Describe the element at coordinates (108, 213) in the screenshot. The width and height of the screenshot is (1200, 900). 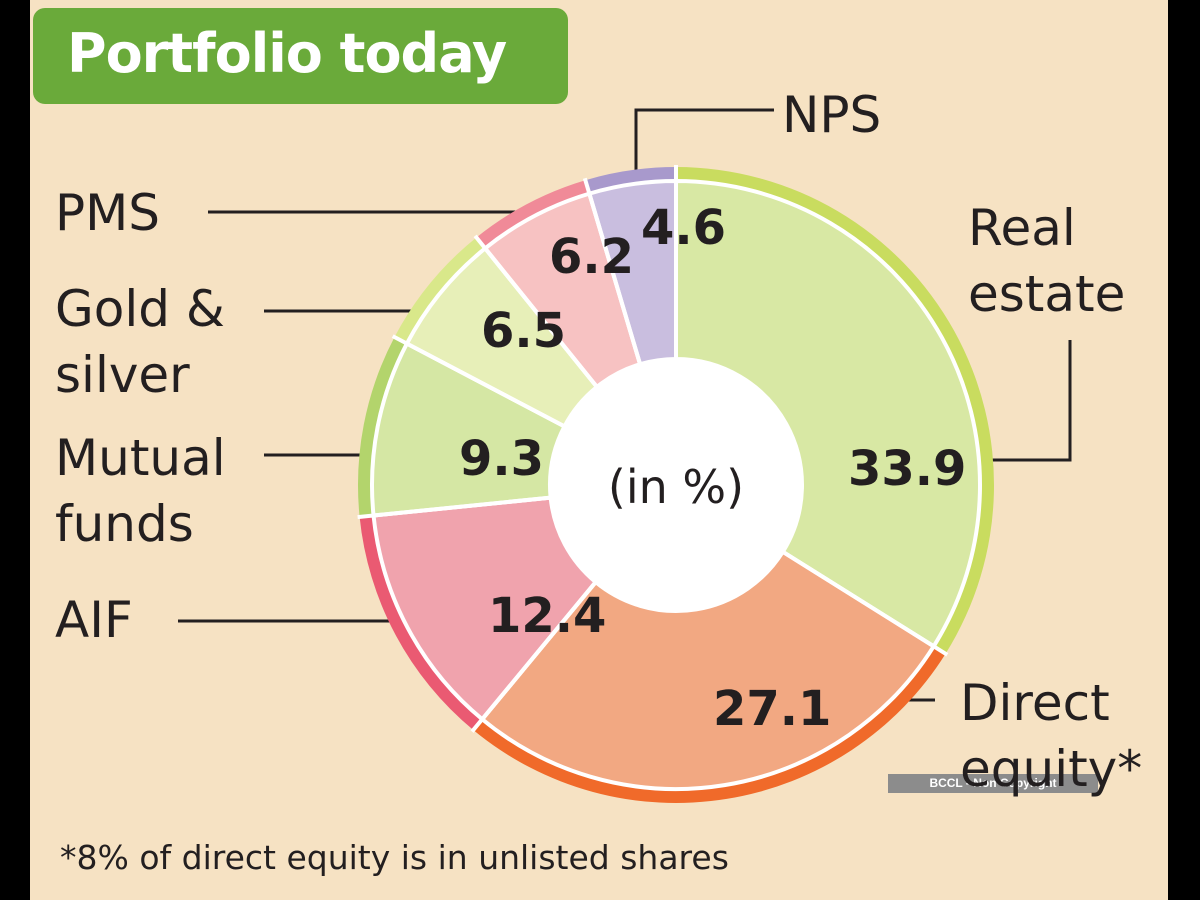
I see `category-label-pms: PMS` at that location.